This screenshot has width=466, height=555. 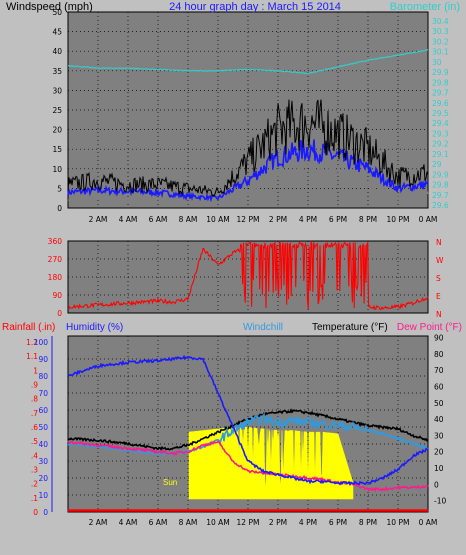 What do you see at coordinates (440, 52) in the screenshot?
I see `barometer-tick-label: 30.1` at bounding box center [440, 52].